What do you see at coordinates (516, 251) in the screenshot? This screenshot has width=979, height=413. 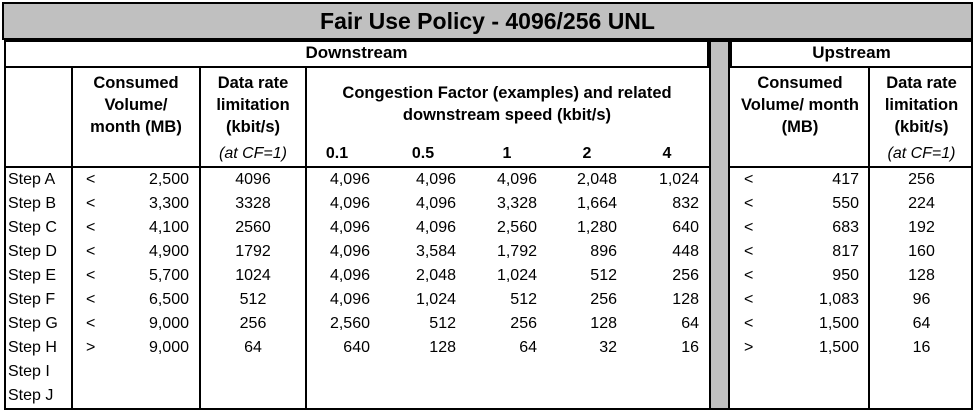 I see `cf-speed-value: 1,792` at bounding box center [516, 251].